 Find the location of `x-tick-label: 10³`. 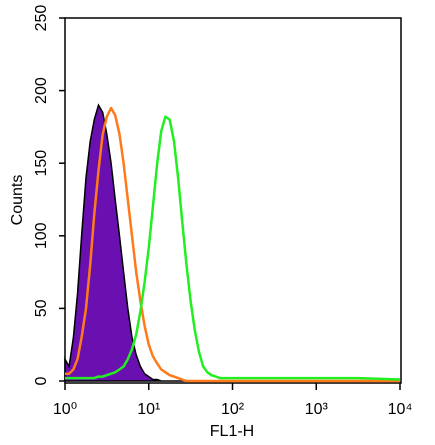

x-tick-label: 10³ is located at coordinates (317, 409).